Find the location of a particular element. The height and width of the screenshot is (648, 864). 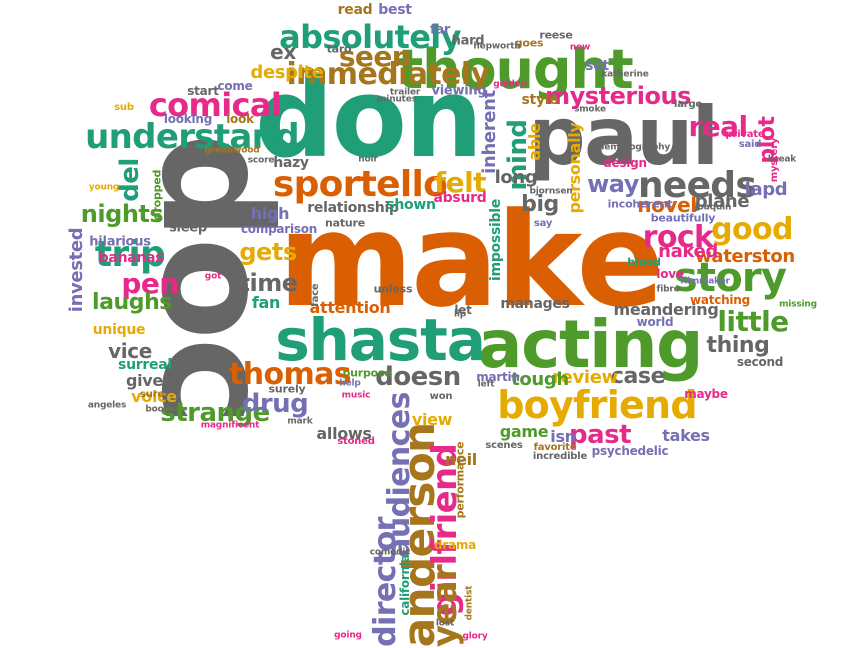

word-filmmaker: filmmaker is located at coordinates (705, 281).